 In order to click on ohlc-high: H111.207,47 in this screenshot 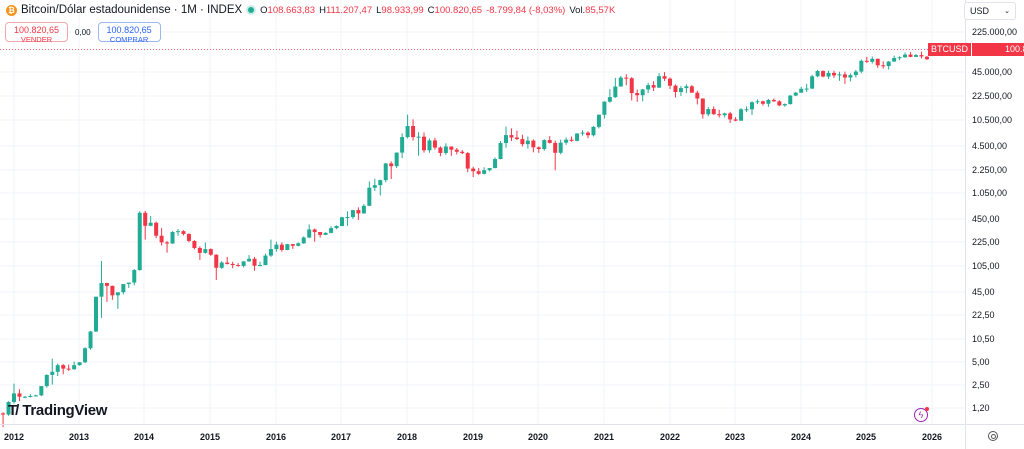, I will do `click(346, 10)`.